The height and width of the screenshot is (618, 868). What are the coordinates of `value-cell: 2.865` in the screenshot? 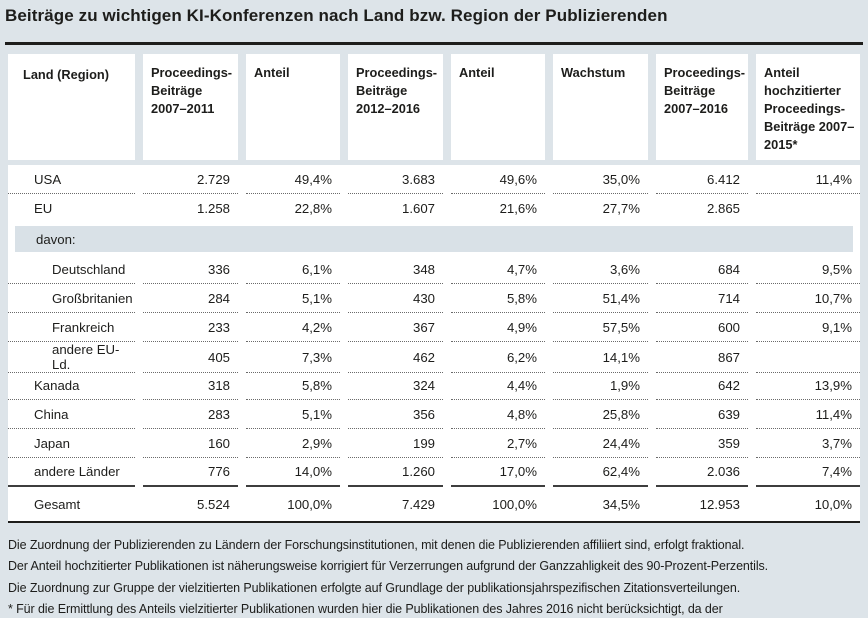 It's located at (723, 208).